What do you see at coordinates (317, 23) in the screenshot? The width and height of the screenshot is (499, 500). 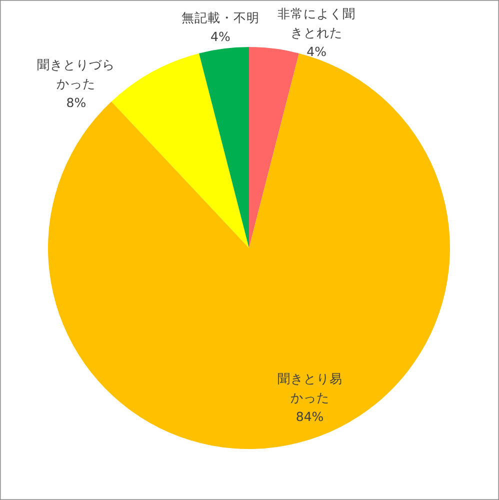 I see `slice-label: 非常によく聞きとれた` at bounding box center [317, 23].